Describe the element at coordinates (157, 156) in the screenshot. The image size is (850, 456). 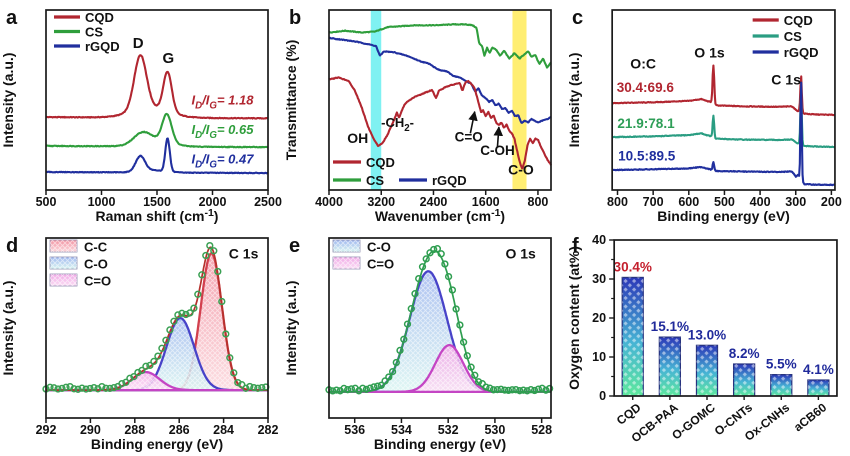
I see `series-rGQD-line` at that location.